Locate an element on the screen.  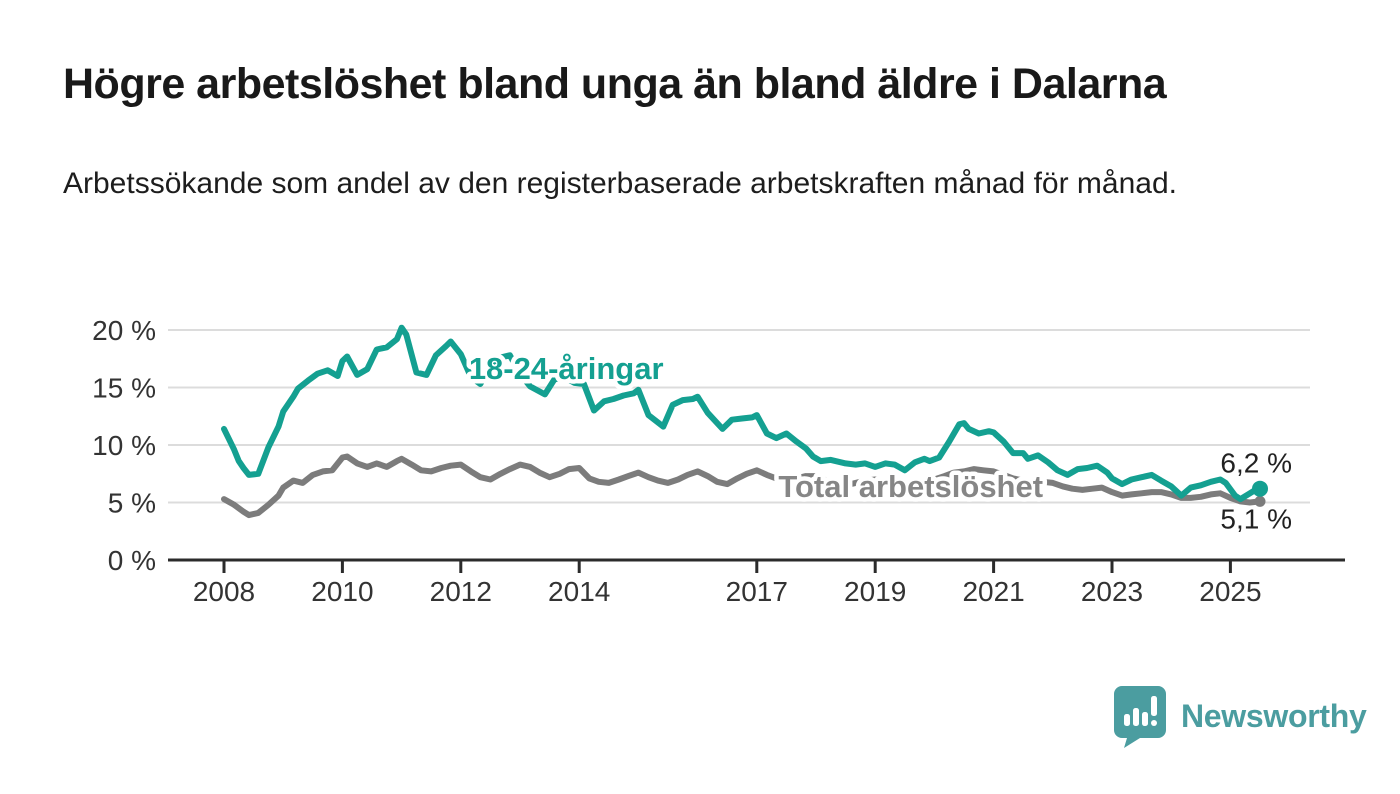
y-axis-tick-label: 15 % is located at coordinates (124, 388).